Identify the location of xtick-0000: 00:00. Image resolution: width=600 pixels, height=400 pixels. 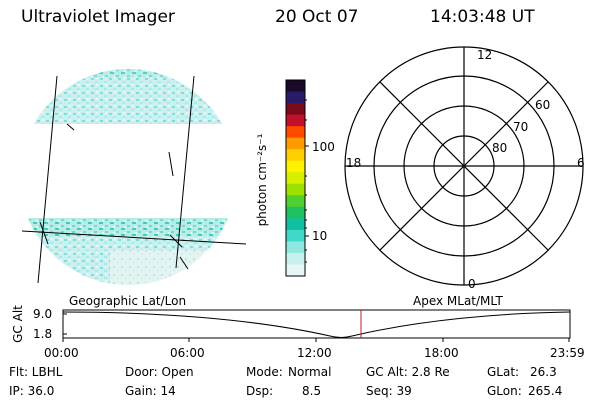
(61, 353).